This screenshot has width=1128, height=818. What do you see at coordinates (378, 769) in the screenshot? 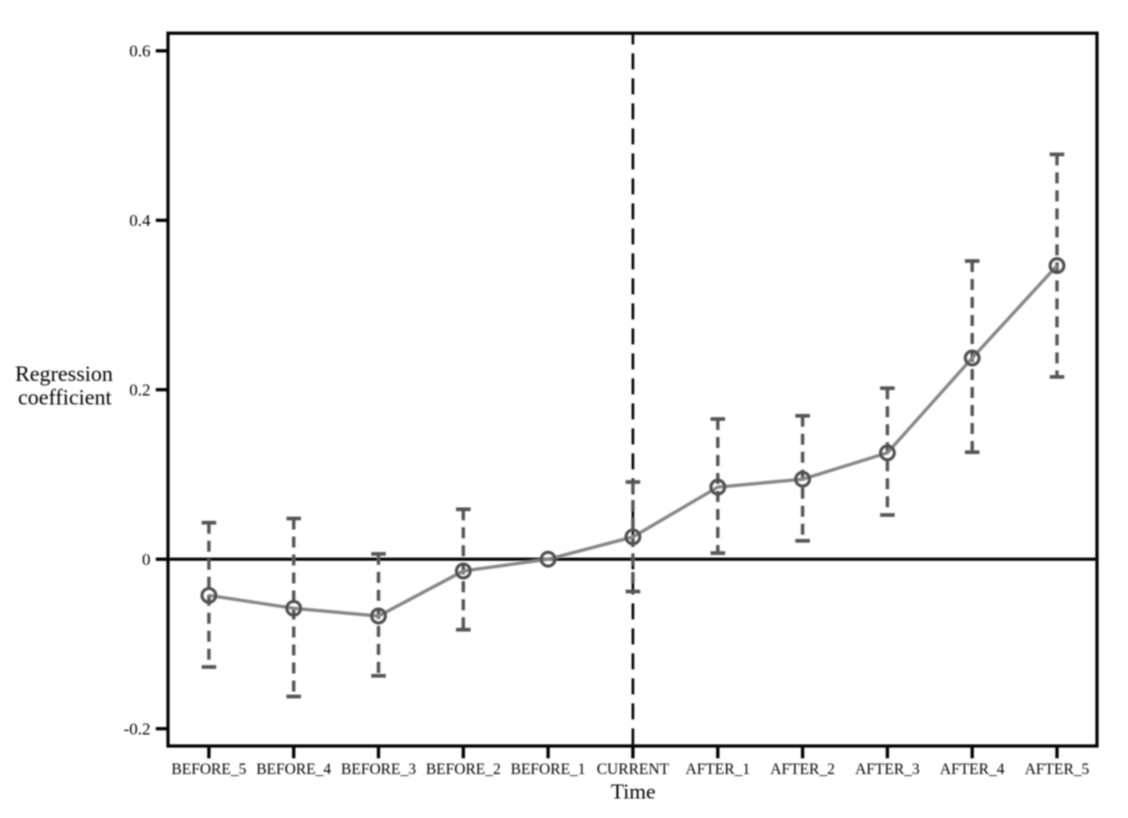
I see `svg-text: BEFORE_3` at bounding box center [378, 769].